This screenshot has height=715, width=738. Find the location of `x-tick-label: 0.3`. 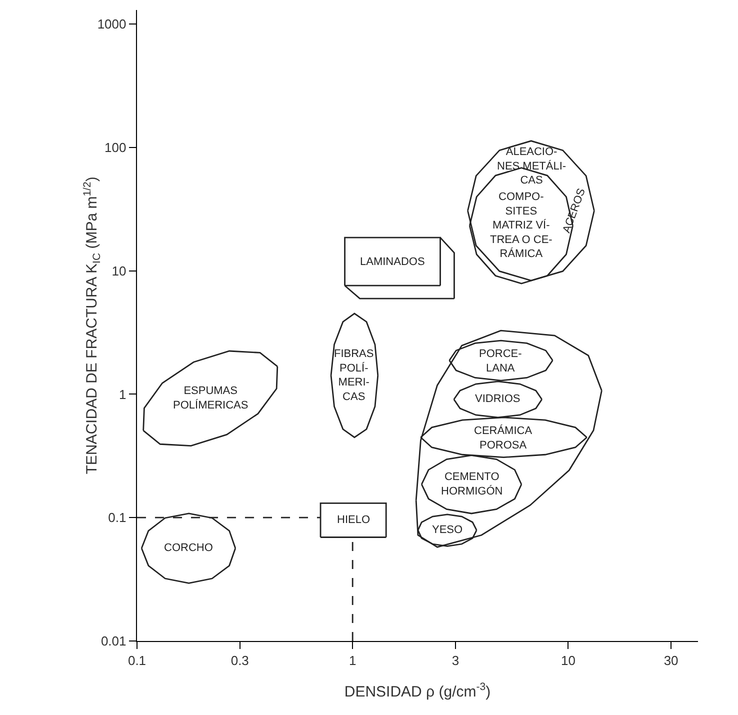

x-tick-label: 0.3 is located at coordinates (239, 660).